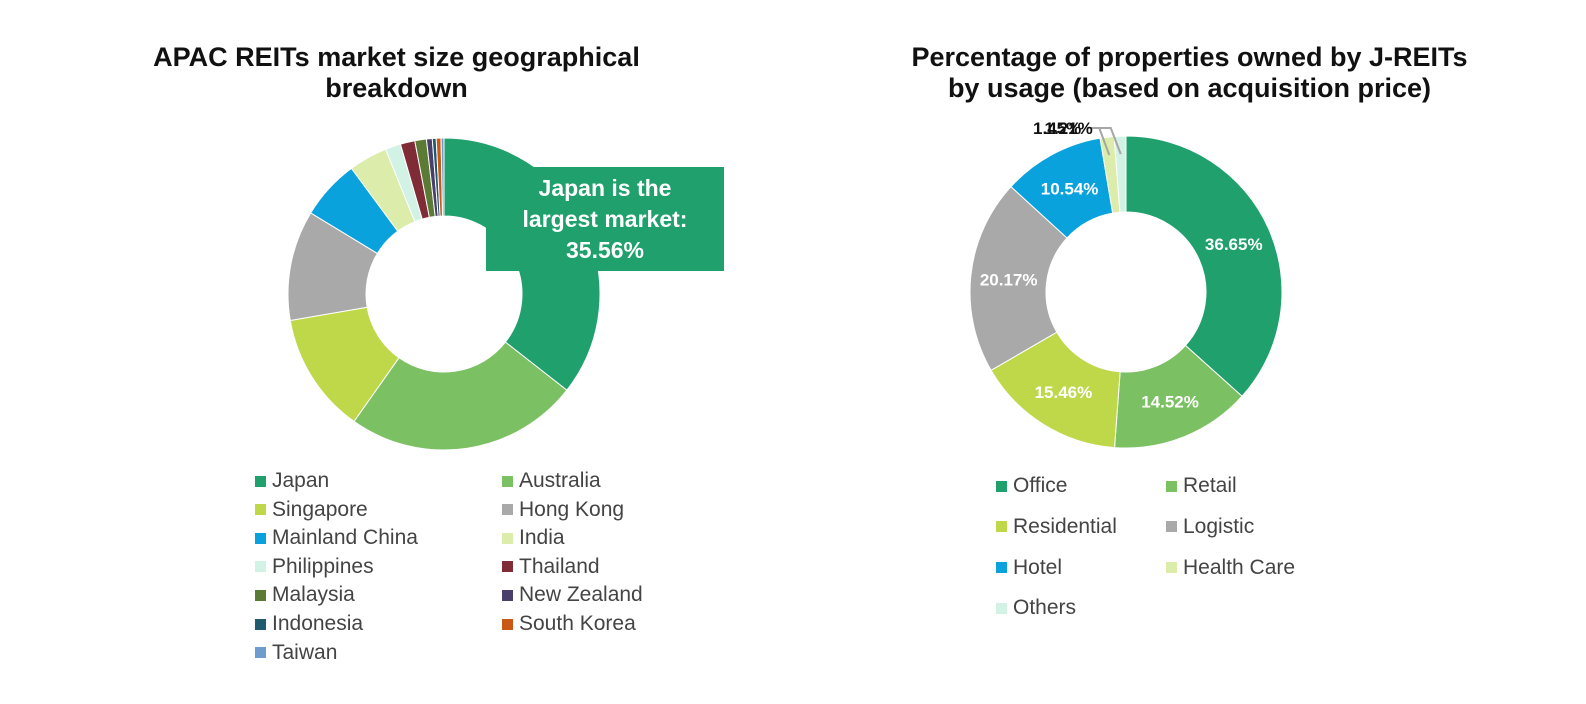 This screenshot has height=704, width=1586. I want to click on legend-item-residential: Residential, so click(1056, 527).